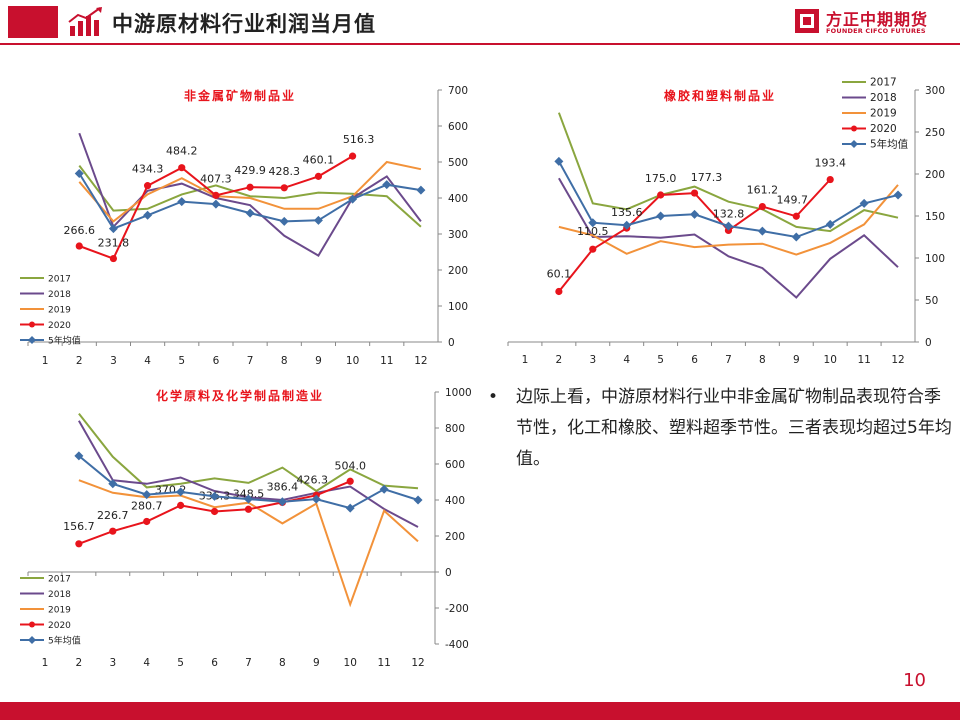 This screenshot has height=720, width=960. I want to click on y-tick-label: 50, so click(931, 301).